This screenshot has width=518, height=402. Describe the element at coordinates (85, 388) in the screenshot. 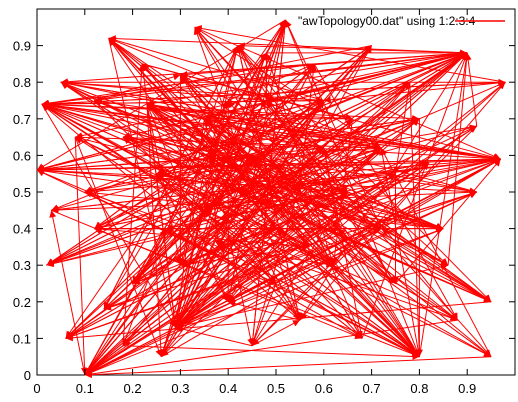

I see `x-tick-label: 0.1` at that location.